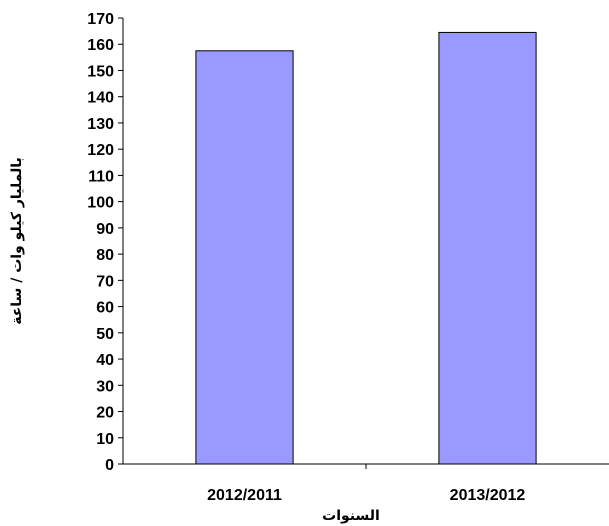 This screenshot has width=609, height=526. Describe the element at coordinates (100, 124) in the screenshot. I see `y-tick-label: 130` at that location.